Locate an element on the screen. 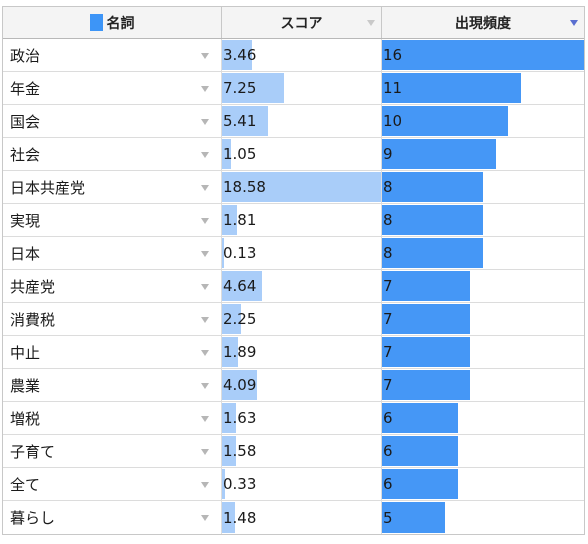 The image size is (588, 544). name-cell: 社会 is located at coordinates (112, 154).